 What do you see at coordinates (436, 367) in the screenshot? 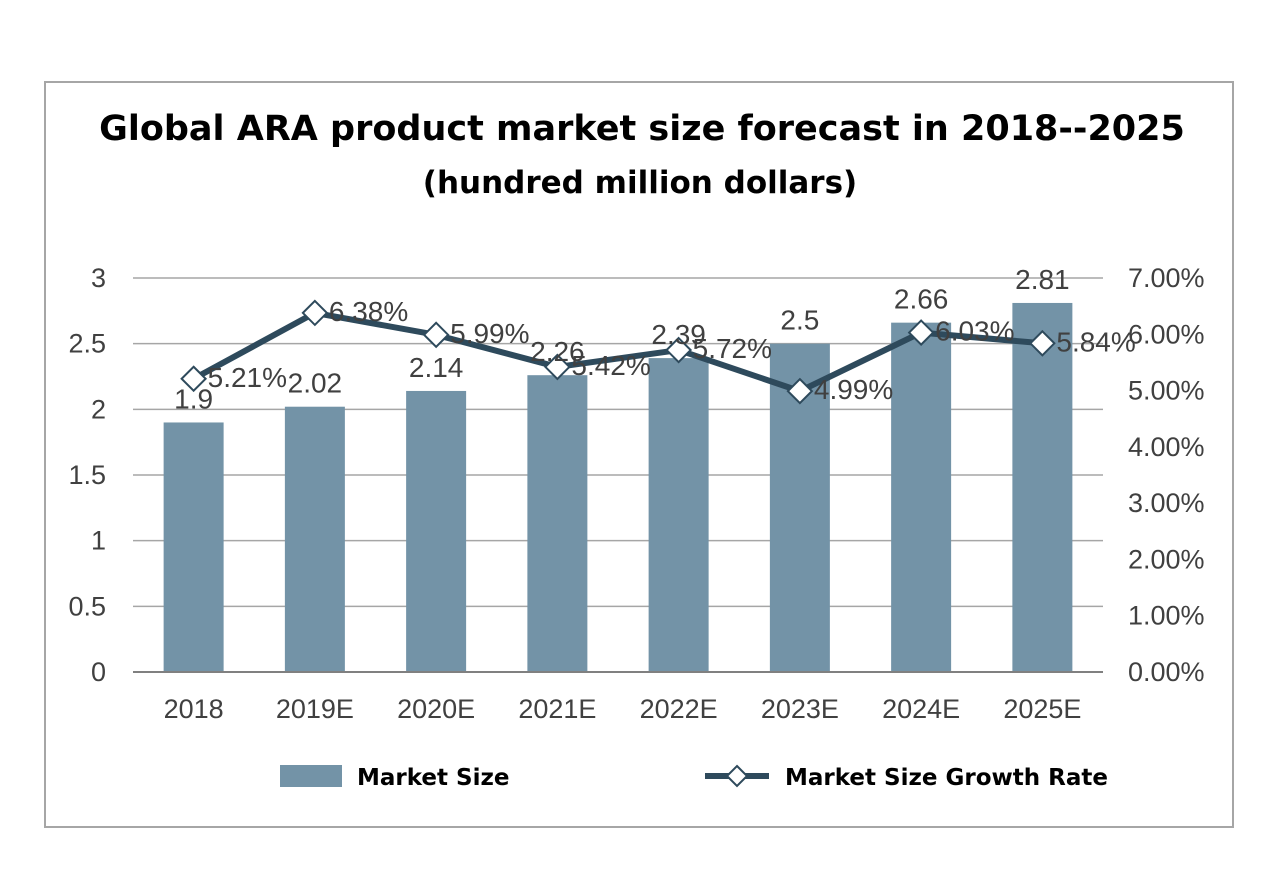
I see `bar-value-label: 2.14` at bounding box center [436, 367].